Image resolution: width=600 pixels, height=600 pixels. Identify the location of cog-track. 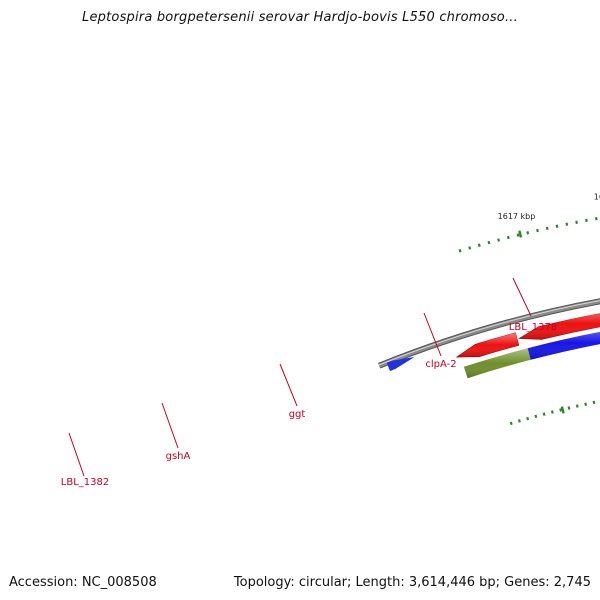
(531, 355).